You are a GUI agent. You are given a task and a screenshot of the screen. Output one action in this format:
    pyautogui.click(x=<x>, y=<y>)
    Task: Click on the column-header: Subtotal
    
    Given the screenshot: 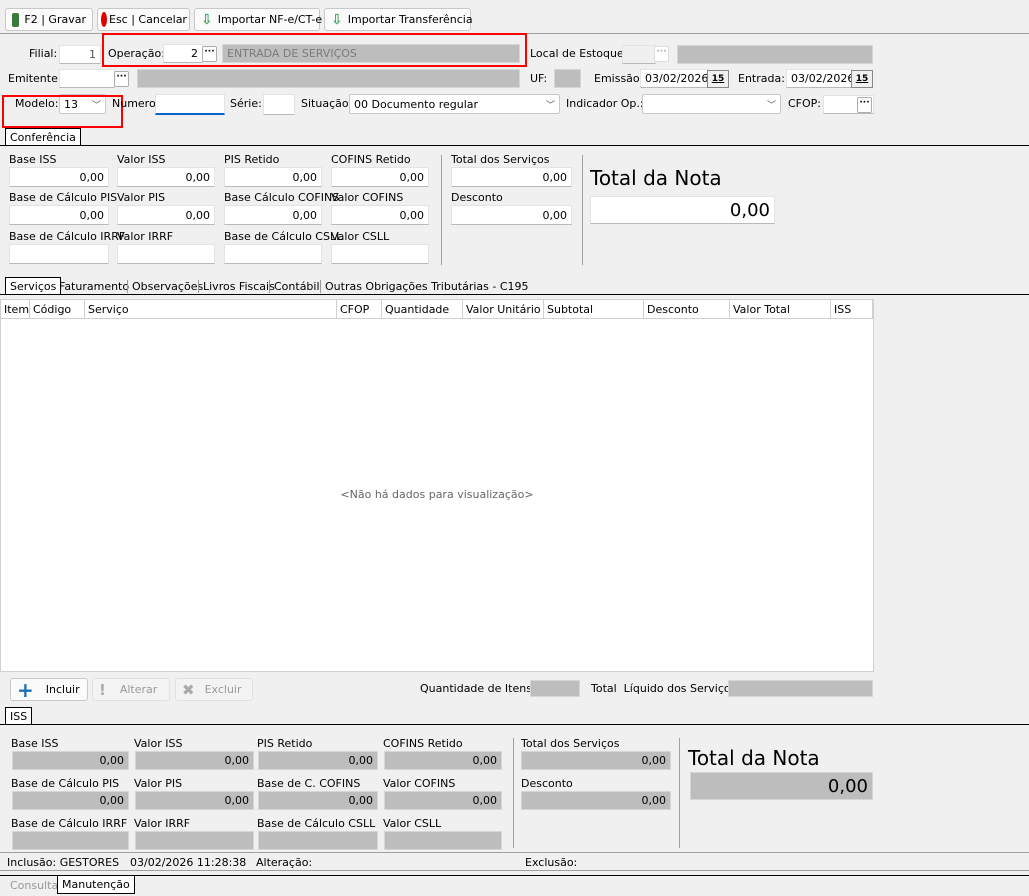 What is the action you would take?
    pyautogui.click(x=594, y=309)
    